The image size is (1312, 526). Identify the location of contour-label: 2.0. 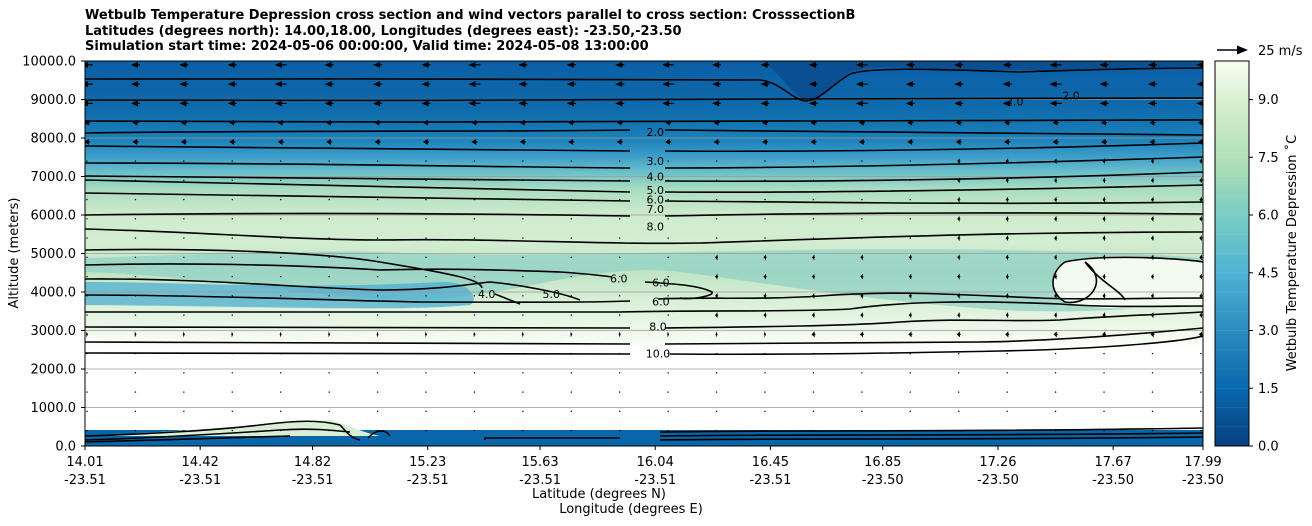
(1015, 101).